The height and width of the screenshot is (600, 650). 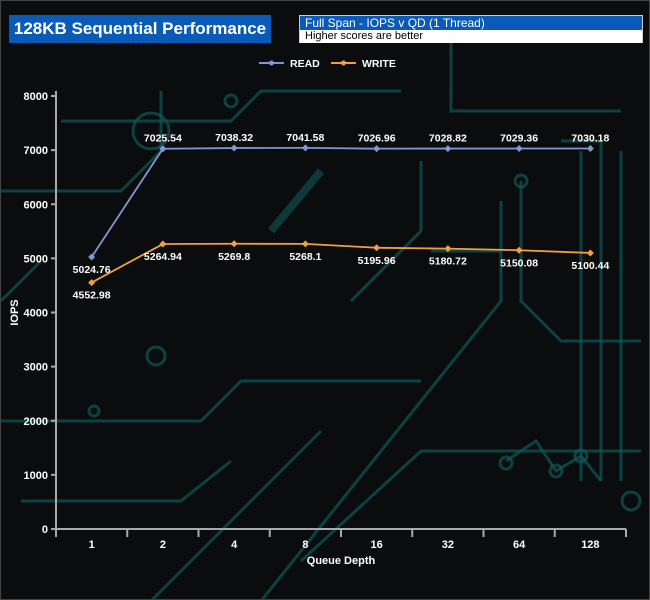 What do you see at coordinates (36, 205) in the screenshot?
I see `y-tick-label: 6000` at bounding box center [36, 205].